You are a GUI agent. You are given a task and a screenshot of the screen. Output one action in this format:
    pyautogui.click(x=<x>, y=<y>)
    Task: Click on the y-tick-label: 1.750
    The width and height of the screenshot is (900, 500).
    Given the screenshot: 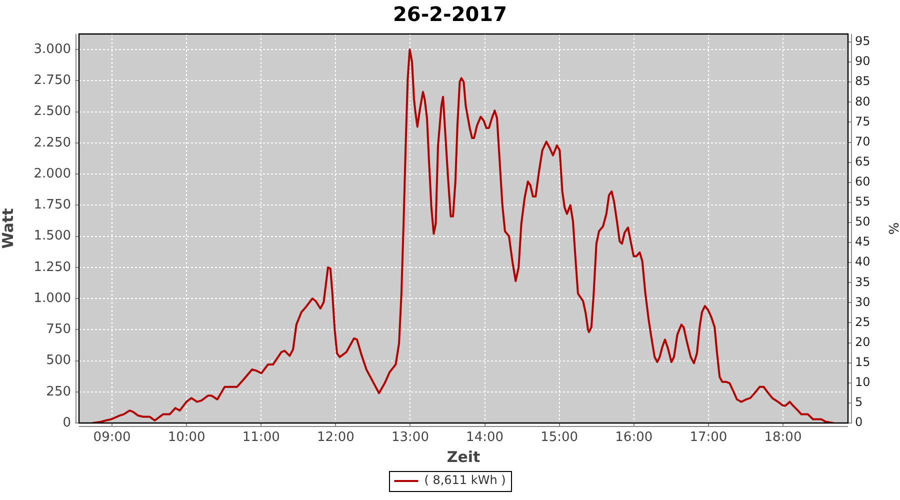 What is the action you would take?
    pyautogui.click(x=52, y=205)
    